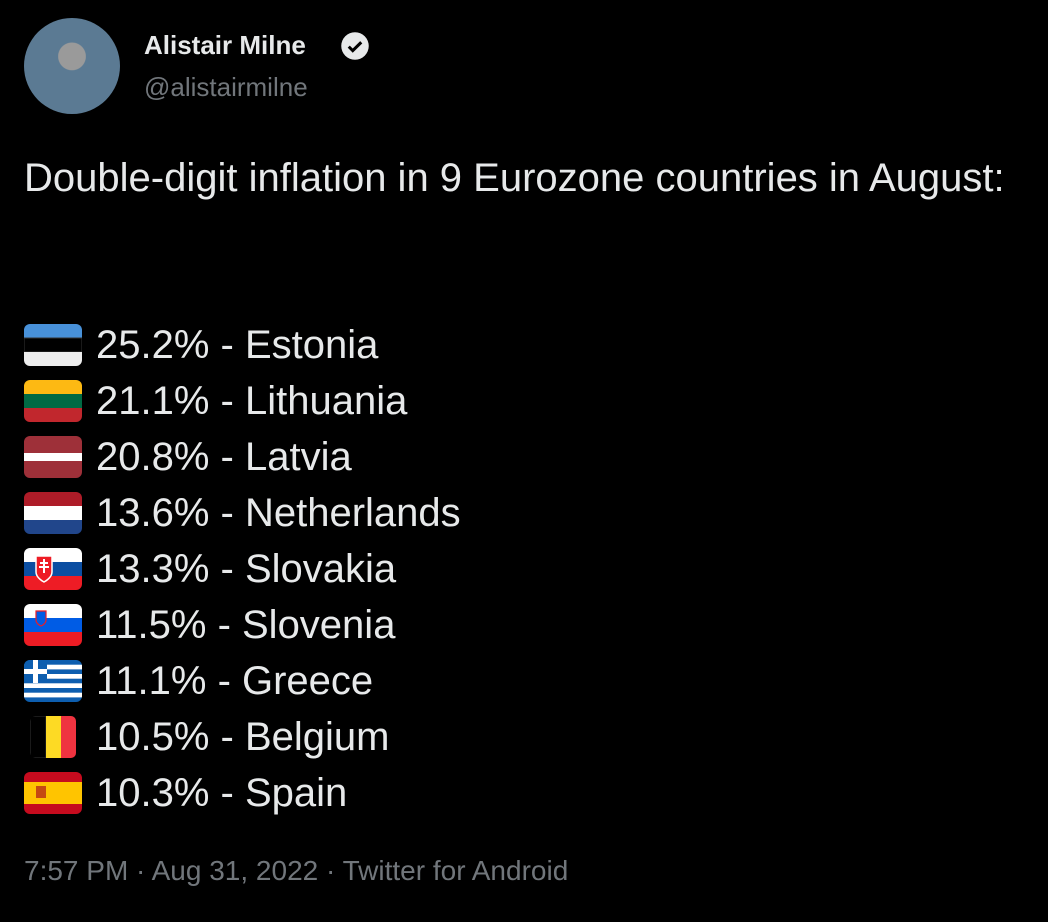 This screenshot has width=1048, height=922. I want to click on item-text: 13.3% - Slovakia, so click(246, 569).